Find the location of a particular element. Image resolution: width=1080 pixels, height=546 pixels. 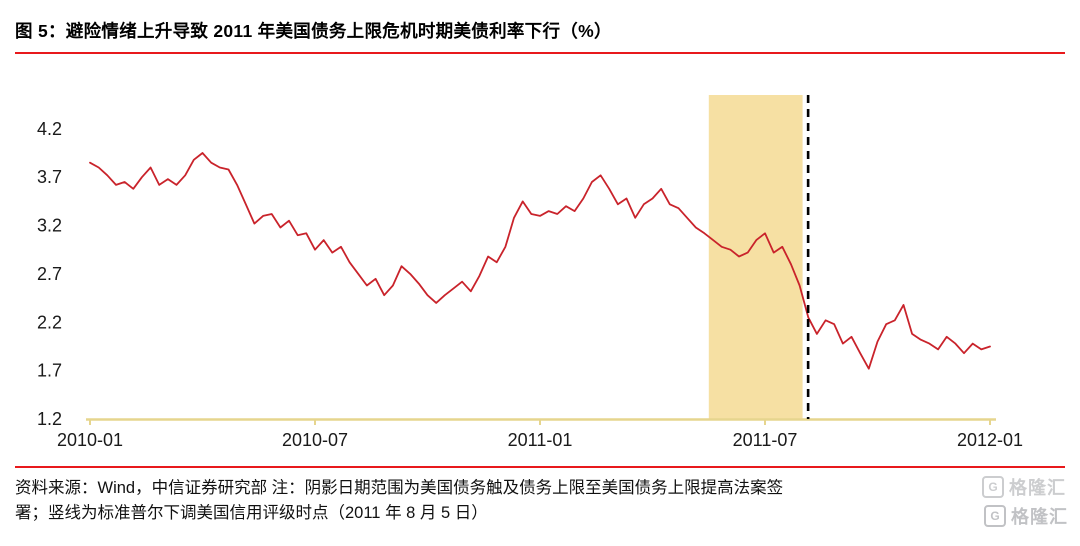

source-note-line2: 署；竖线为标准普尔下调美国信用评级时点（2011 年 8 月 5 日） is located at coordinates (251, 513).